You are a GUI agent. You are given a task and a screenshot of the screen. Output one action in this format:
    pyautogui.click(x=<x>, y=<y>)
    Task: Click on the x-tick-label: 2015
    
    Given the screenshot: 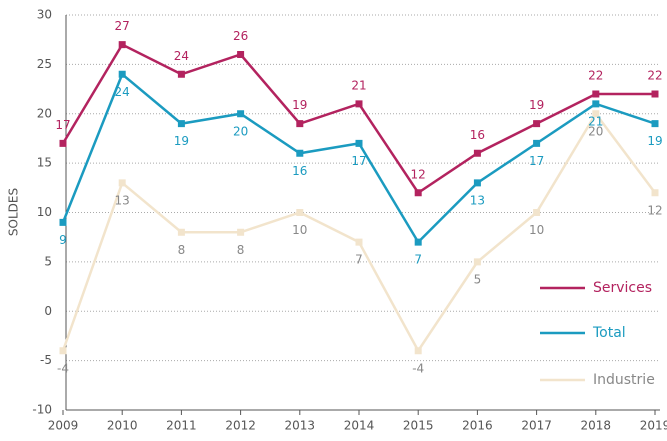 What is the action you would take?
    pyautogui.click(x=418, y=426)
    